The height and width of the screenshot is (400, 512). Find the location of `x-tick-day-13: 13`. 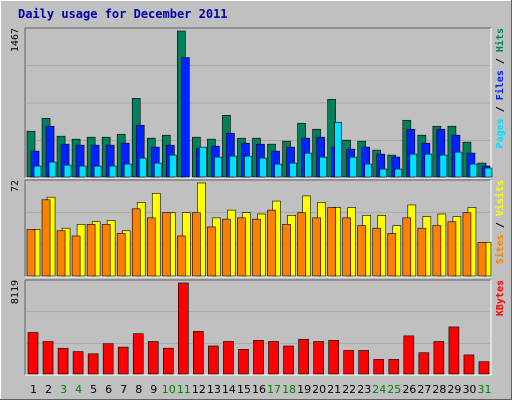

x-tick-day-13: 13 is located at coordinates (214, 389).